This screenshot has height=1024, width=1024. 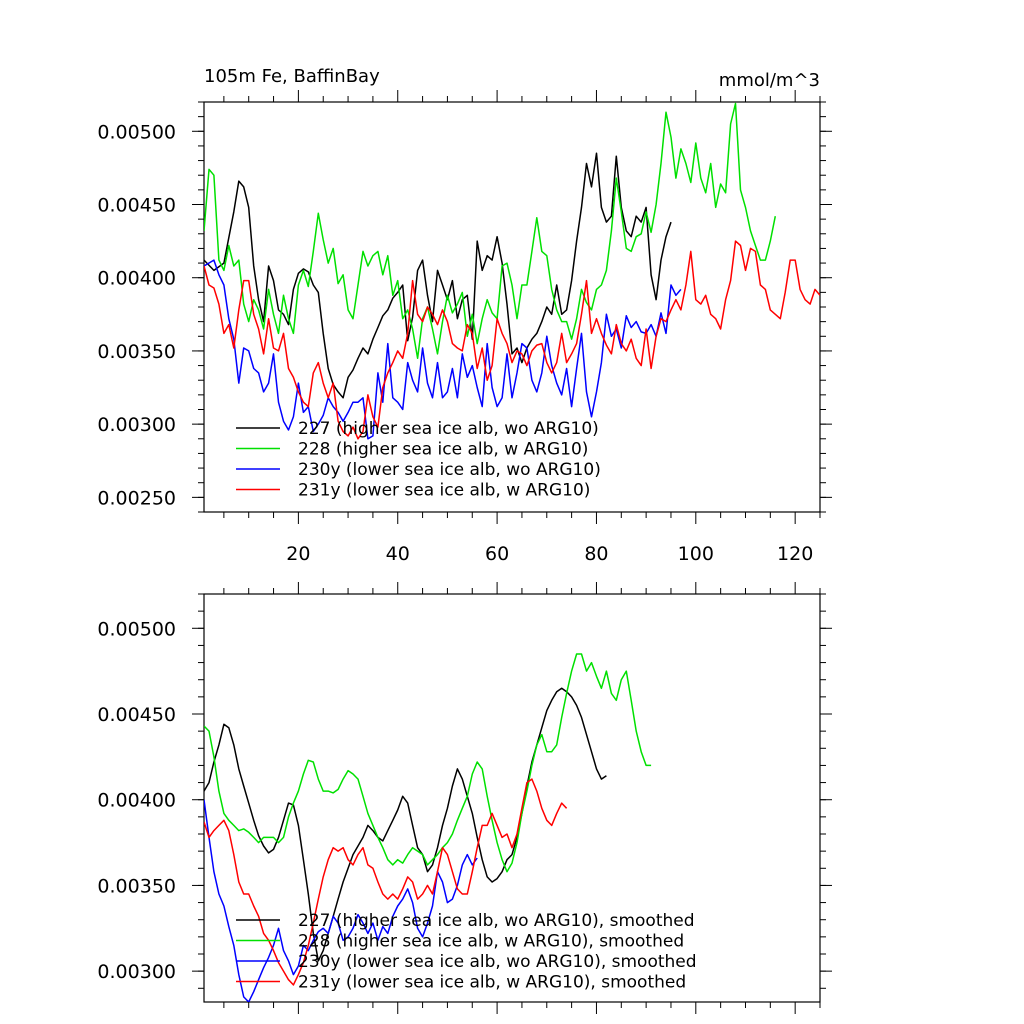 I want to click on top-series-2-line, so click(x=490, y=231).